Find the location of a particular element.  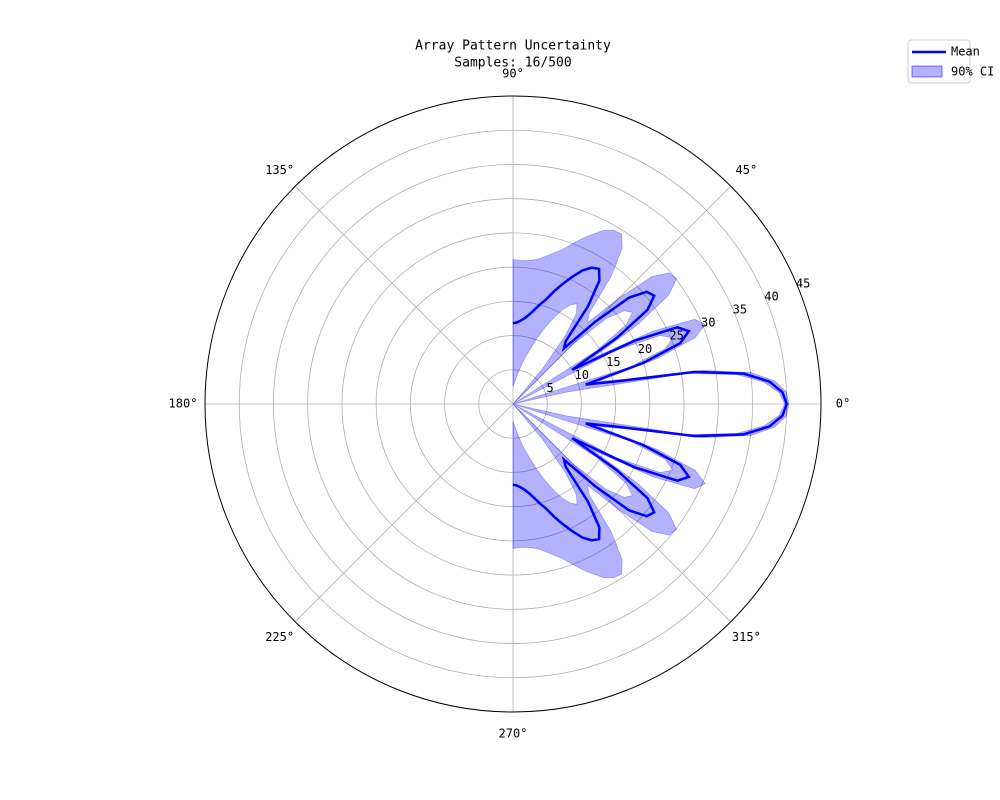

theta-tick-label: 225° is located at coordinates (279, 637).